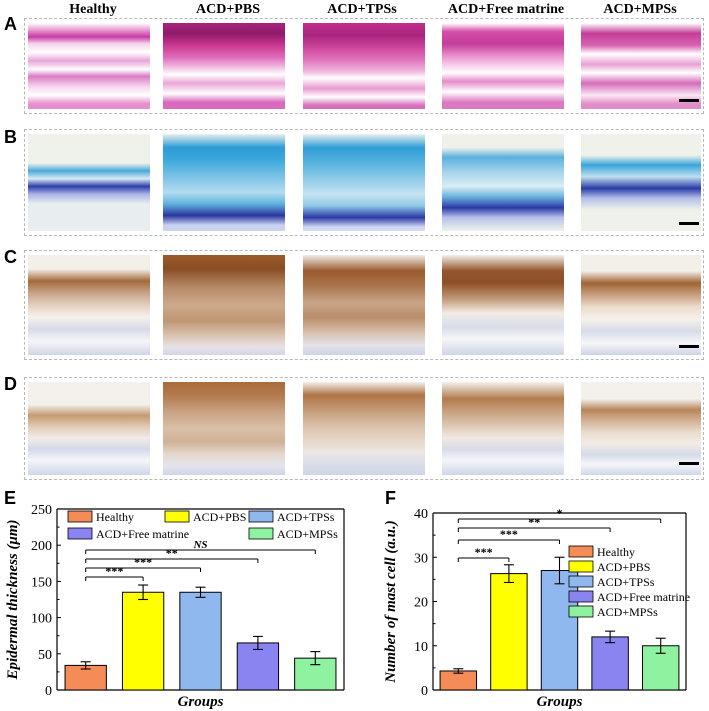  I want to click on chart-f-y-tick-label: 10, so click(421, 647).